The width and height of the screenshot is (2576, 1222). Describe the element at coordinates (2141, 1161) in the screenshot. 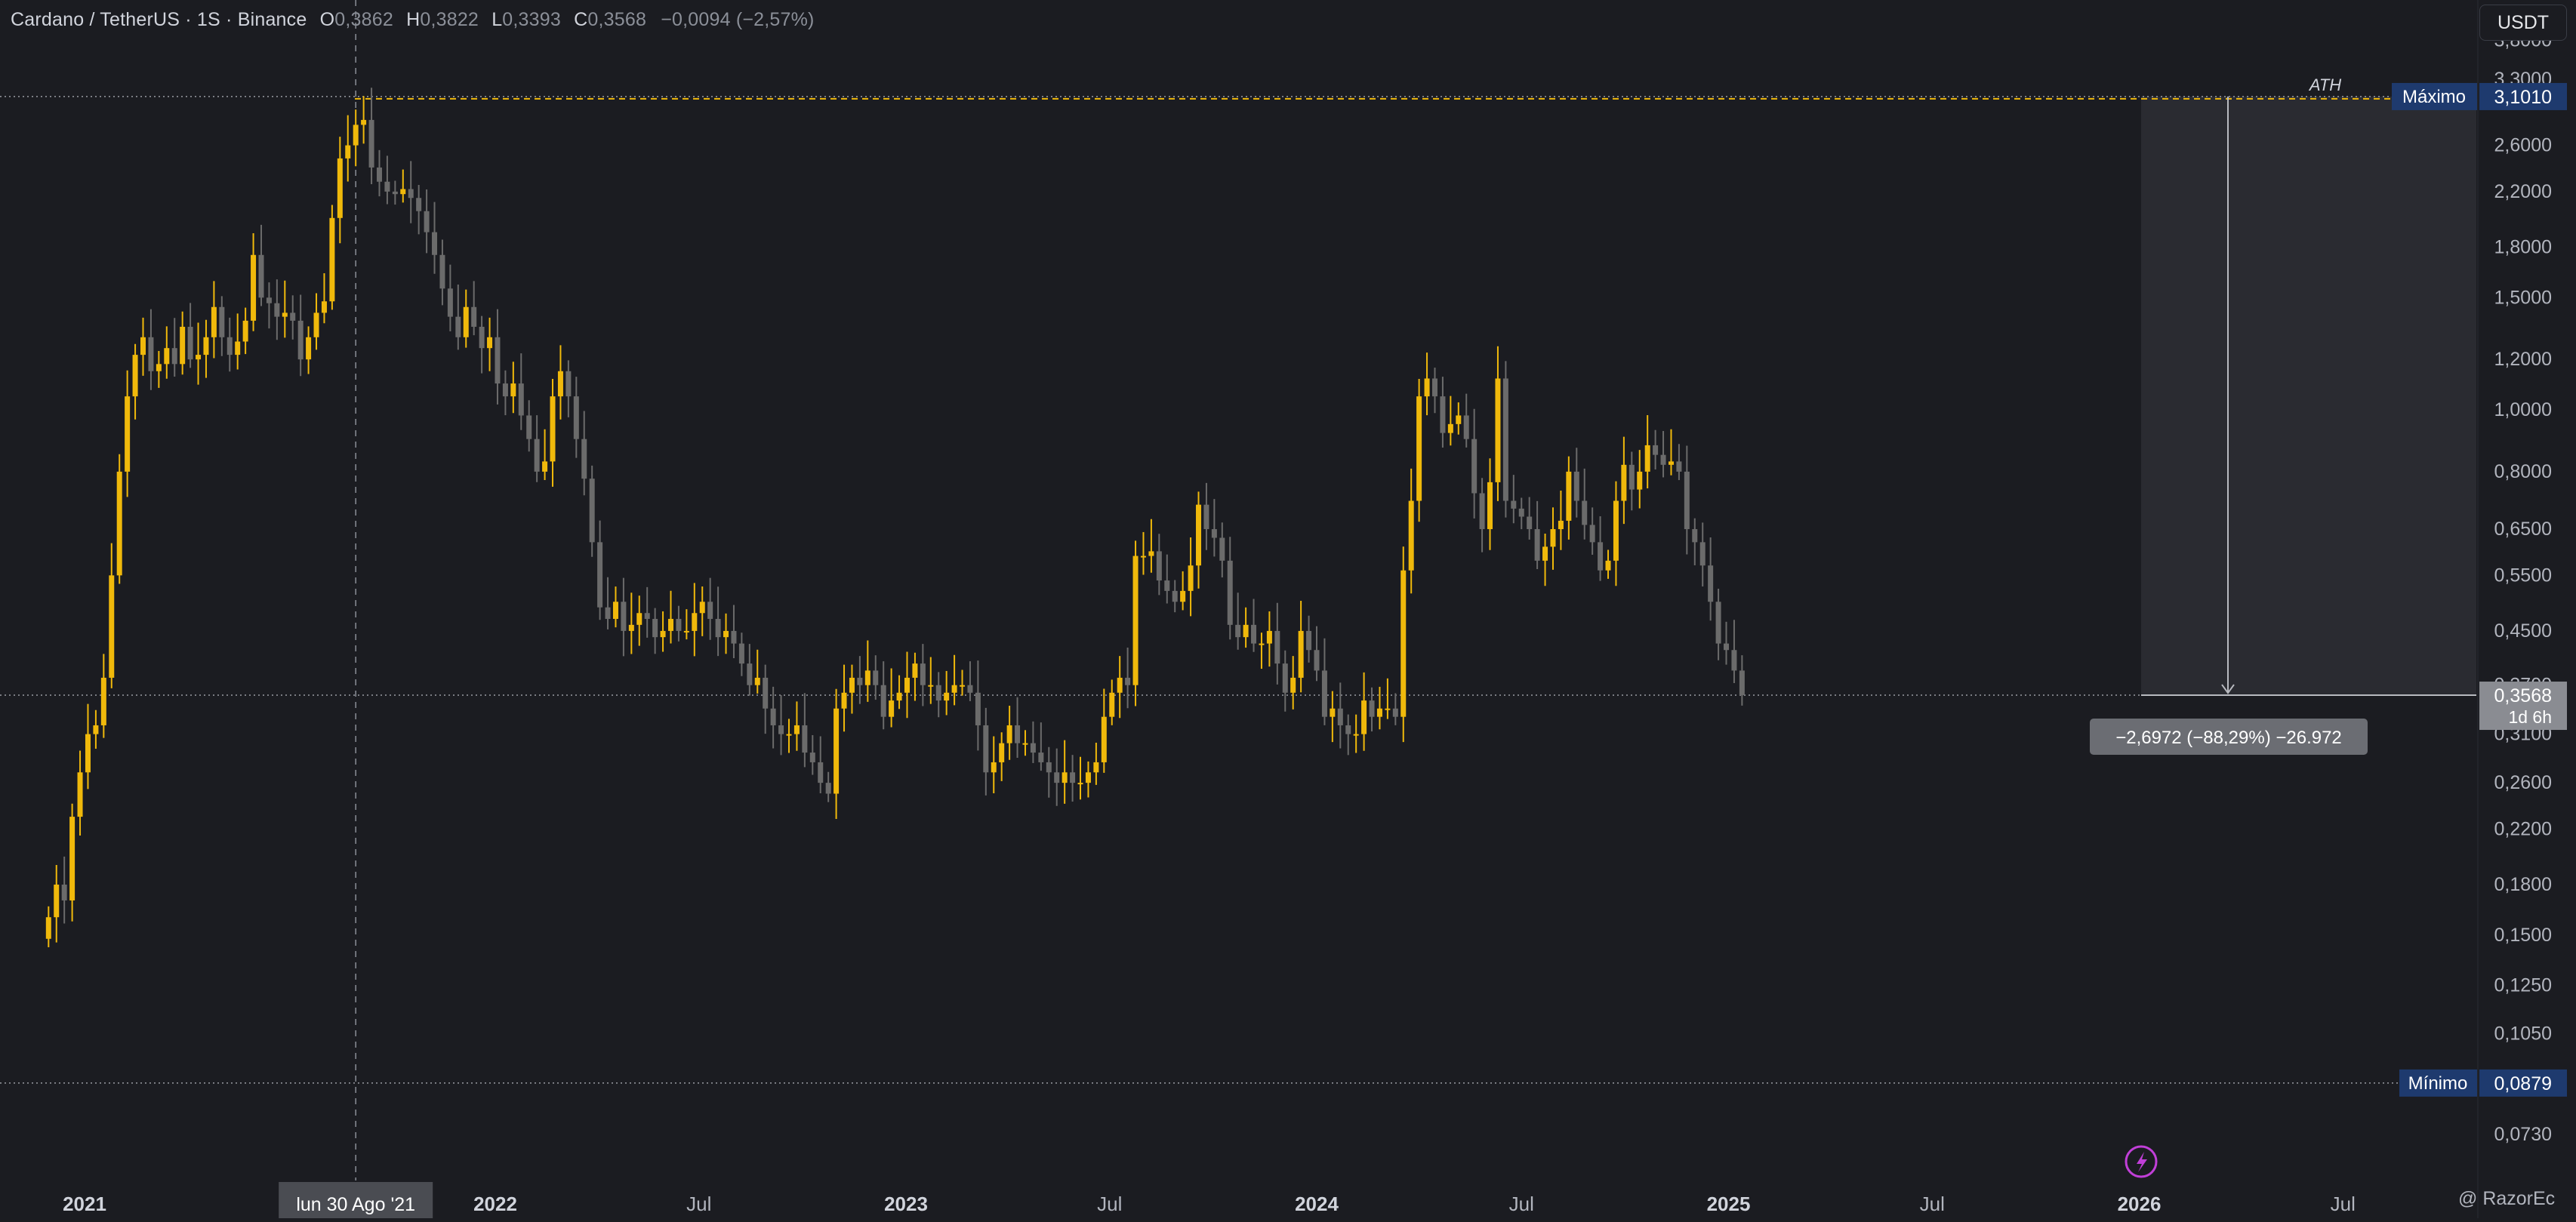

I see `lightning-icon` at that location.